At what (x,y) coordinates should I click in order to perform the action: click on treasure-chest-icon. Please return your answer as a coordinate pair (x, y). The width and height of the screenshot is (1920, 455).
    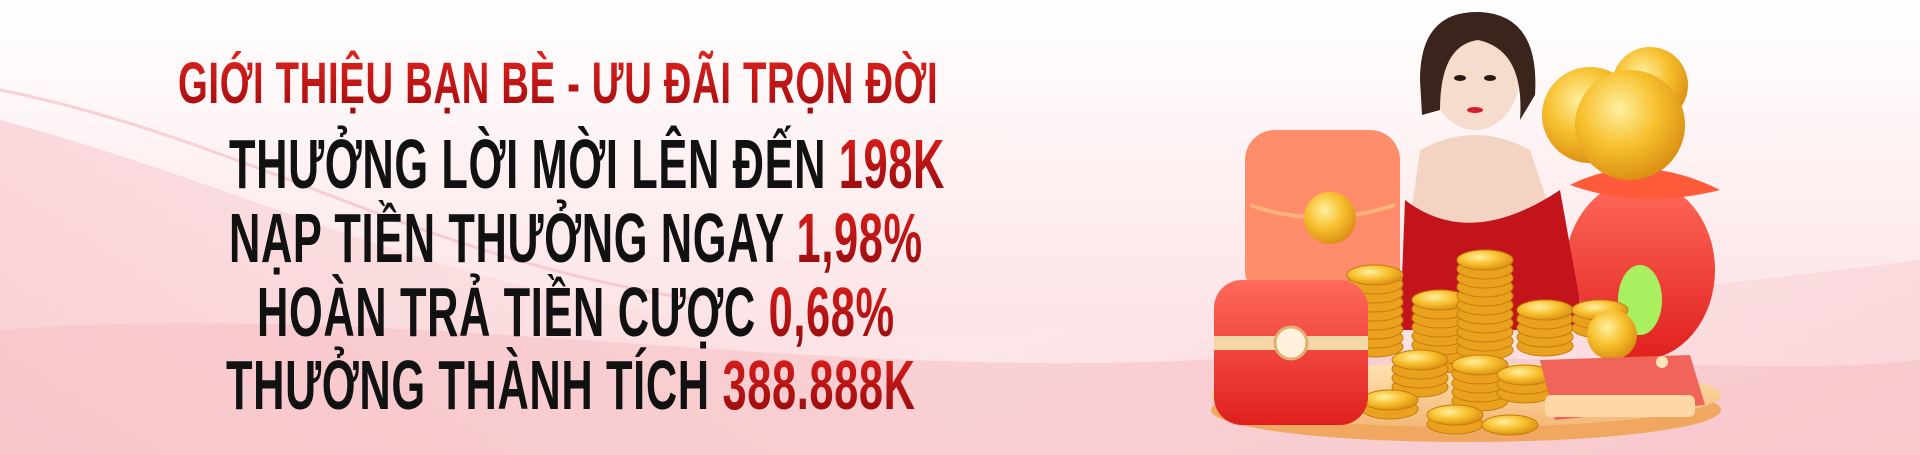
    Looking at the image, I should click on (1291, 352).